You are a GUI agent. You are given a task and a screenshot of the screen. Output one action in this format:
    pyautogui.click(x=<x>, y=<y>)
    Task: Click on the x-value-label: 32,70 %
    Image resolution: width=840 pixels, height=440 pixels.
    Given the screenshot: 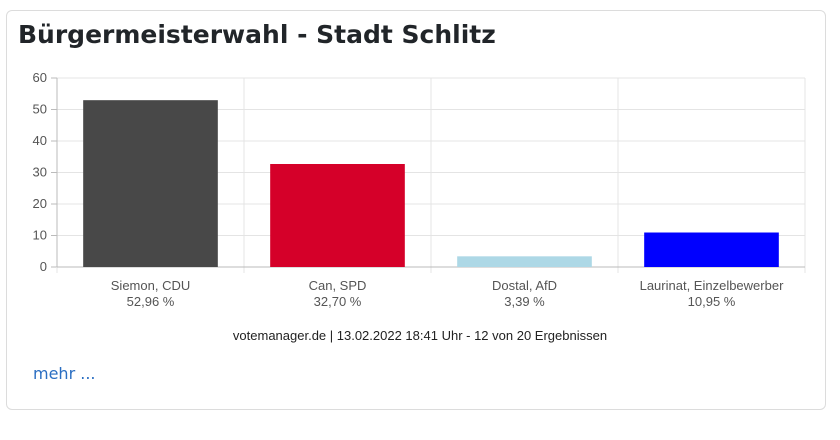 What is the action you would take?
    pyautogui.click(x=338, y=301)
    